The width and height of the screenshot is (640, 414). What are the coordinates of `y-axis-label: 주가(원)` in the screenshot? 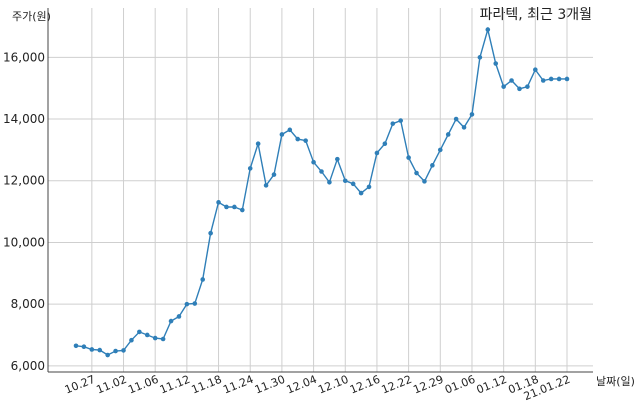 It's located at (31, 16).